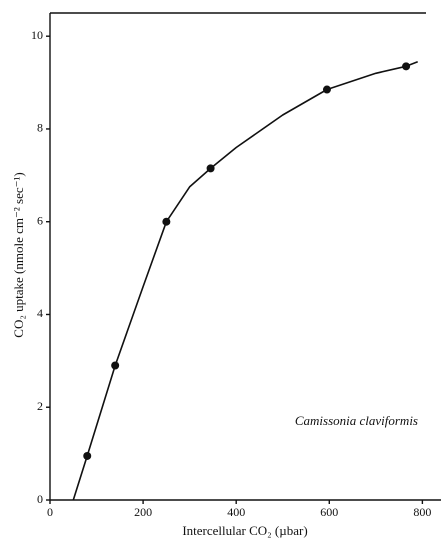  I want to click on x-tick-label: 600, so click(329, 512).